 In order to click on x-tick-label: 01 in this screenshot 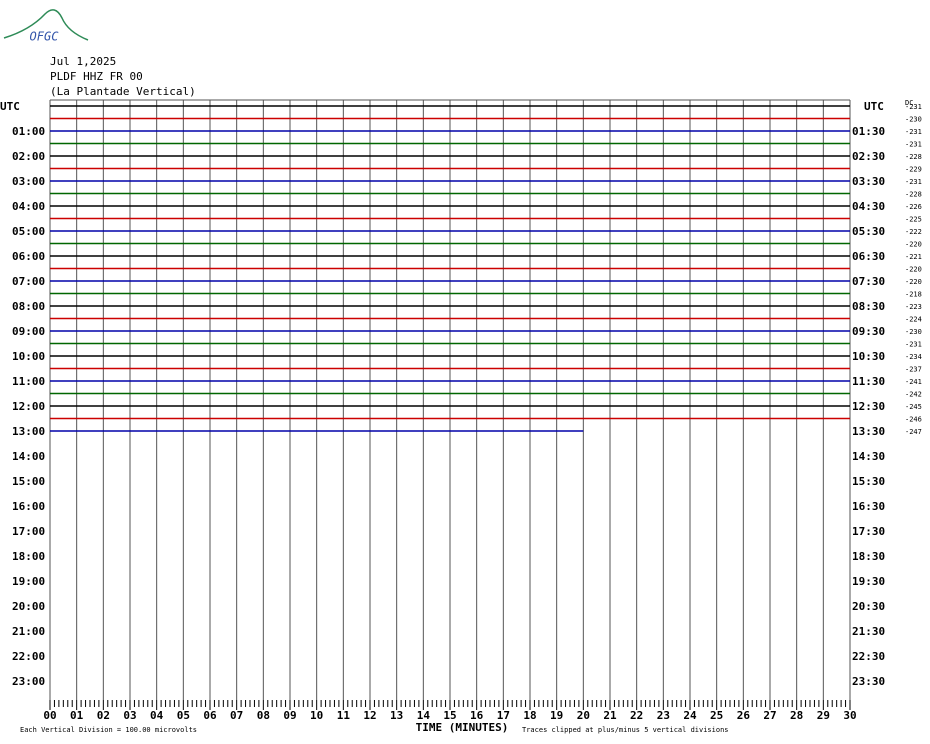, I will do `click(77, 715)`.